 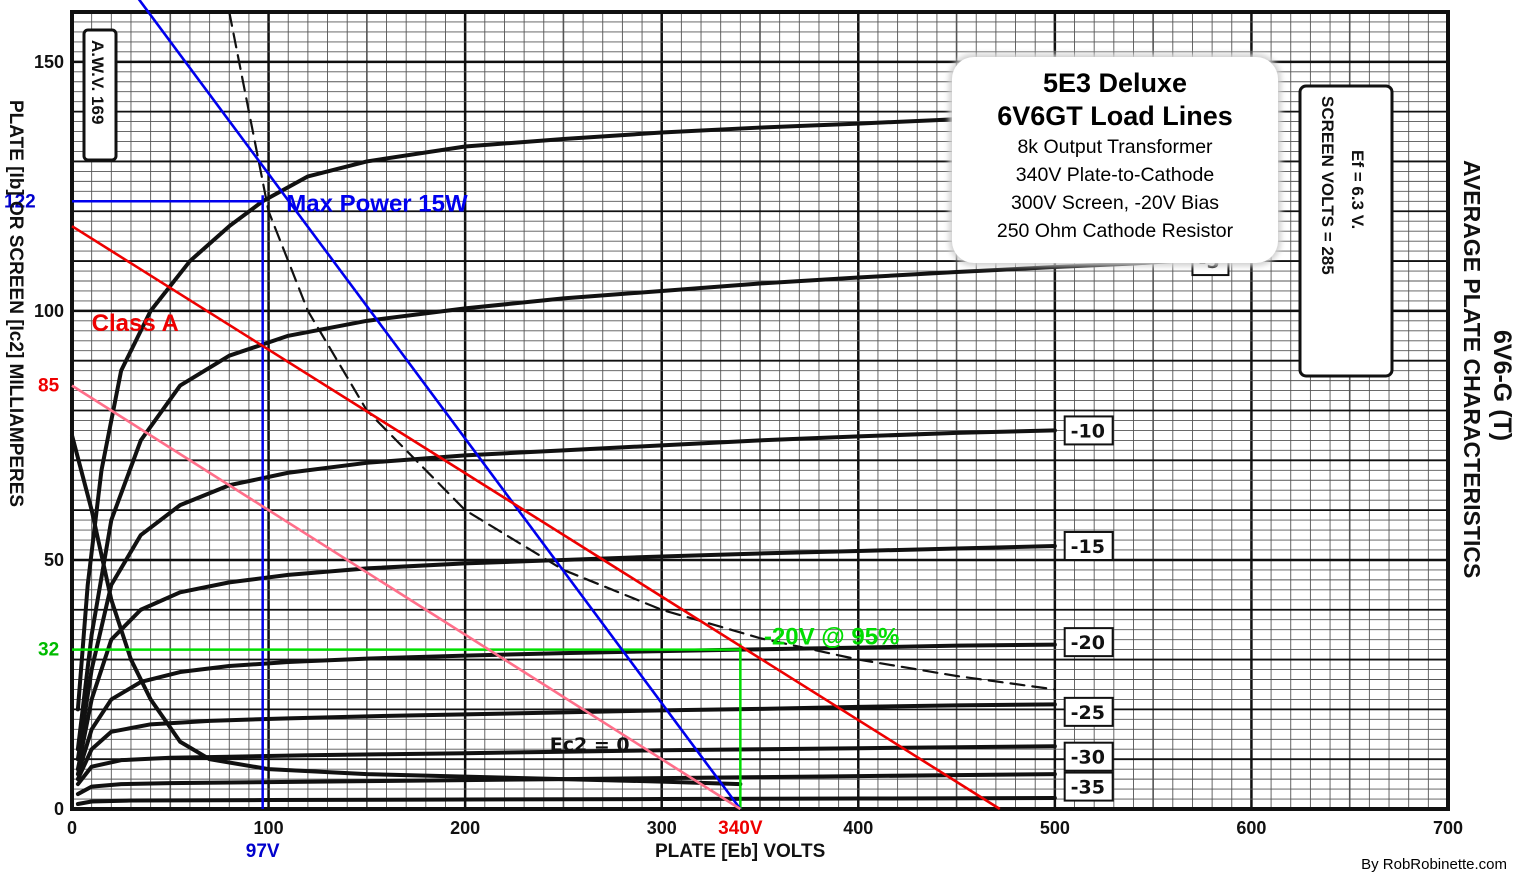 What do you see at coordinates (1357, 189) in the screenshot?
I see `heater-text: Ef = 6.3 V.` at bounding box center [1357, 189].